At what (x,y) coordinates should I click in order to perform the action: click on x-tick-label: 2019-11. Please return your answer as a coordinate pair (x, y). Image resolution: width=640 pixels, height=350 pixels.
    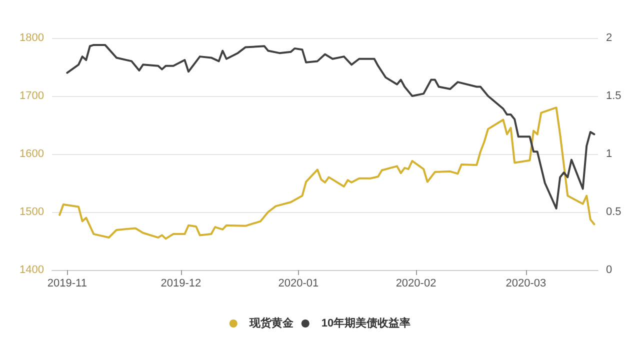
    Looking at the image, I should click on (67, 284).